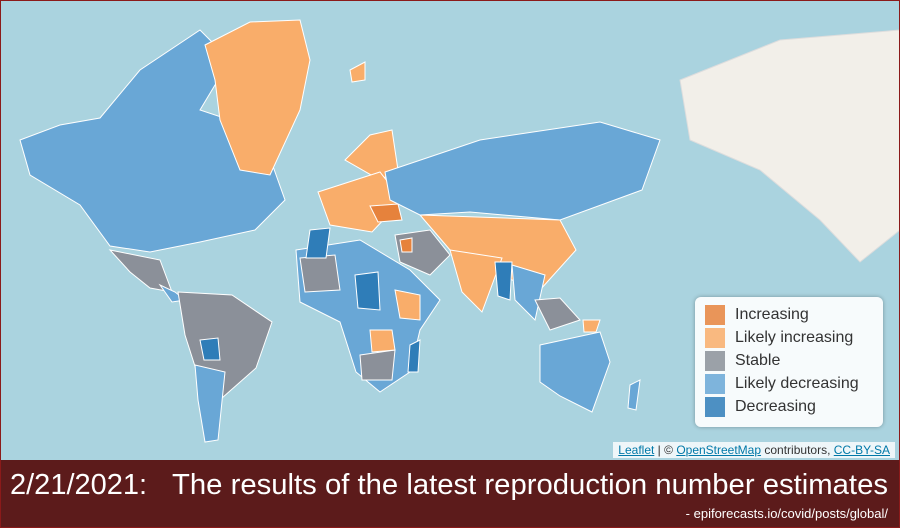 Image resolution: width=900 pixels, height=528 pixels. Describe the element at coordinates (797, 383) in the screenshot. I see `legend-label: Likely decreasing` at that location.